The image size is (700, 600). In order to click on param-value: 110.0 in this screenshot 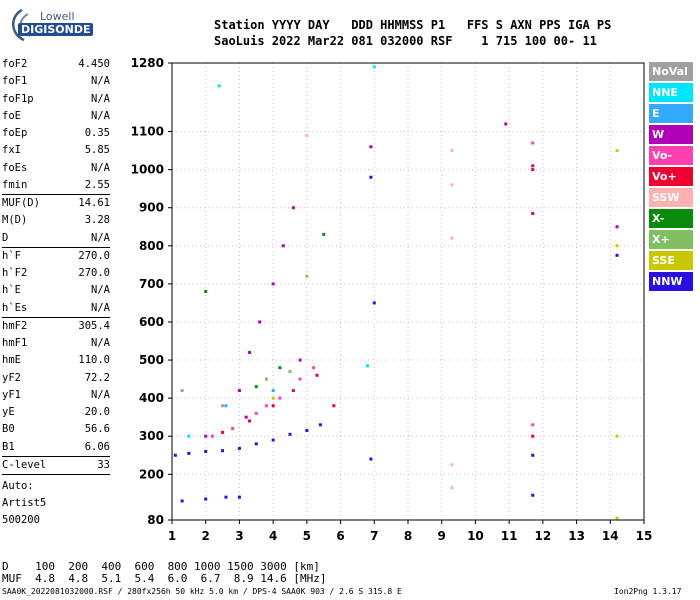, I will do `click(94, 360)`.